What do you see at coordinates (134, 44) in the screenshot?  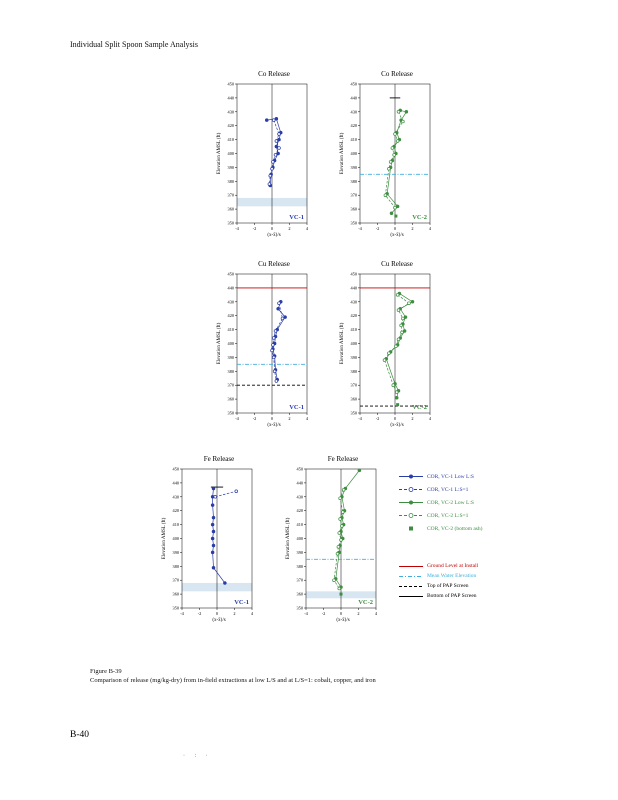 I see `document-title: Individual Split Spoon Sample Analysis` at bounding box center [134, 44].